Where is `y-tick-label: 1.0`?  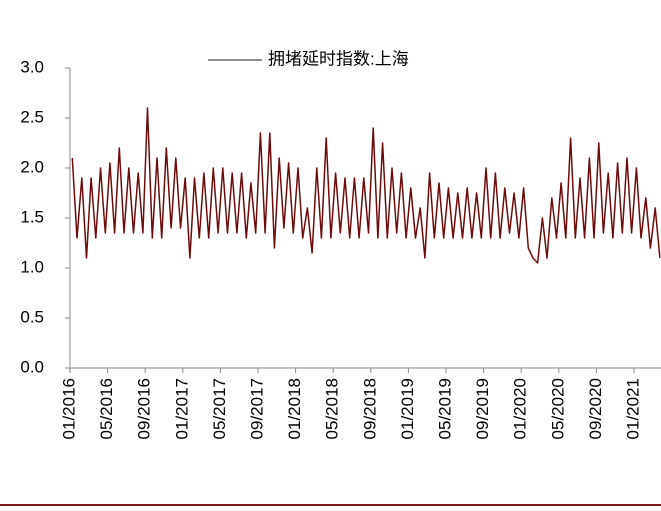
y-tick-label: 1.0 is located at coordinates (32, 266).